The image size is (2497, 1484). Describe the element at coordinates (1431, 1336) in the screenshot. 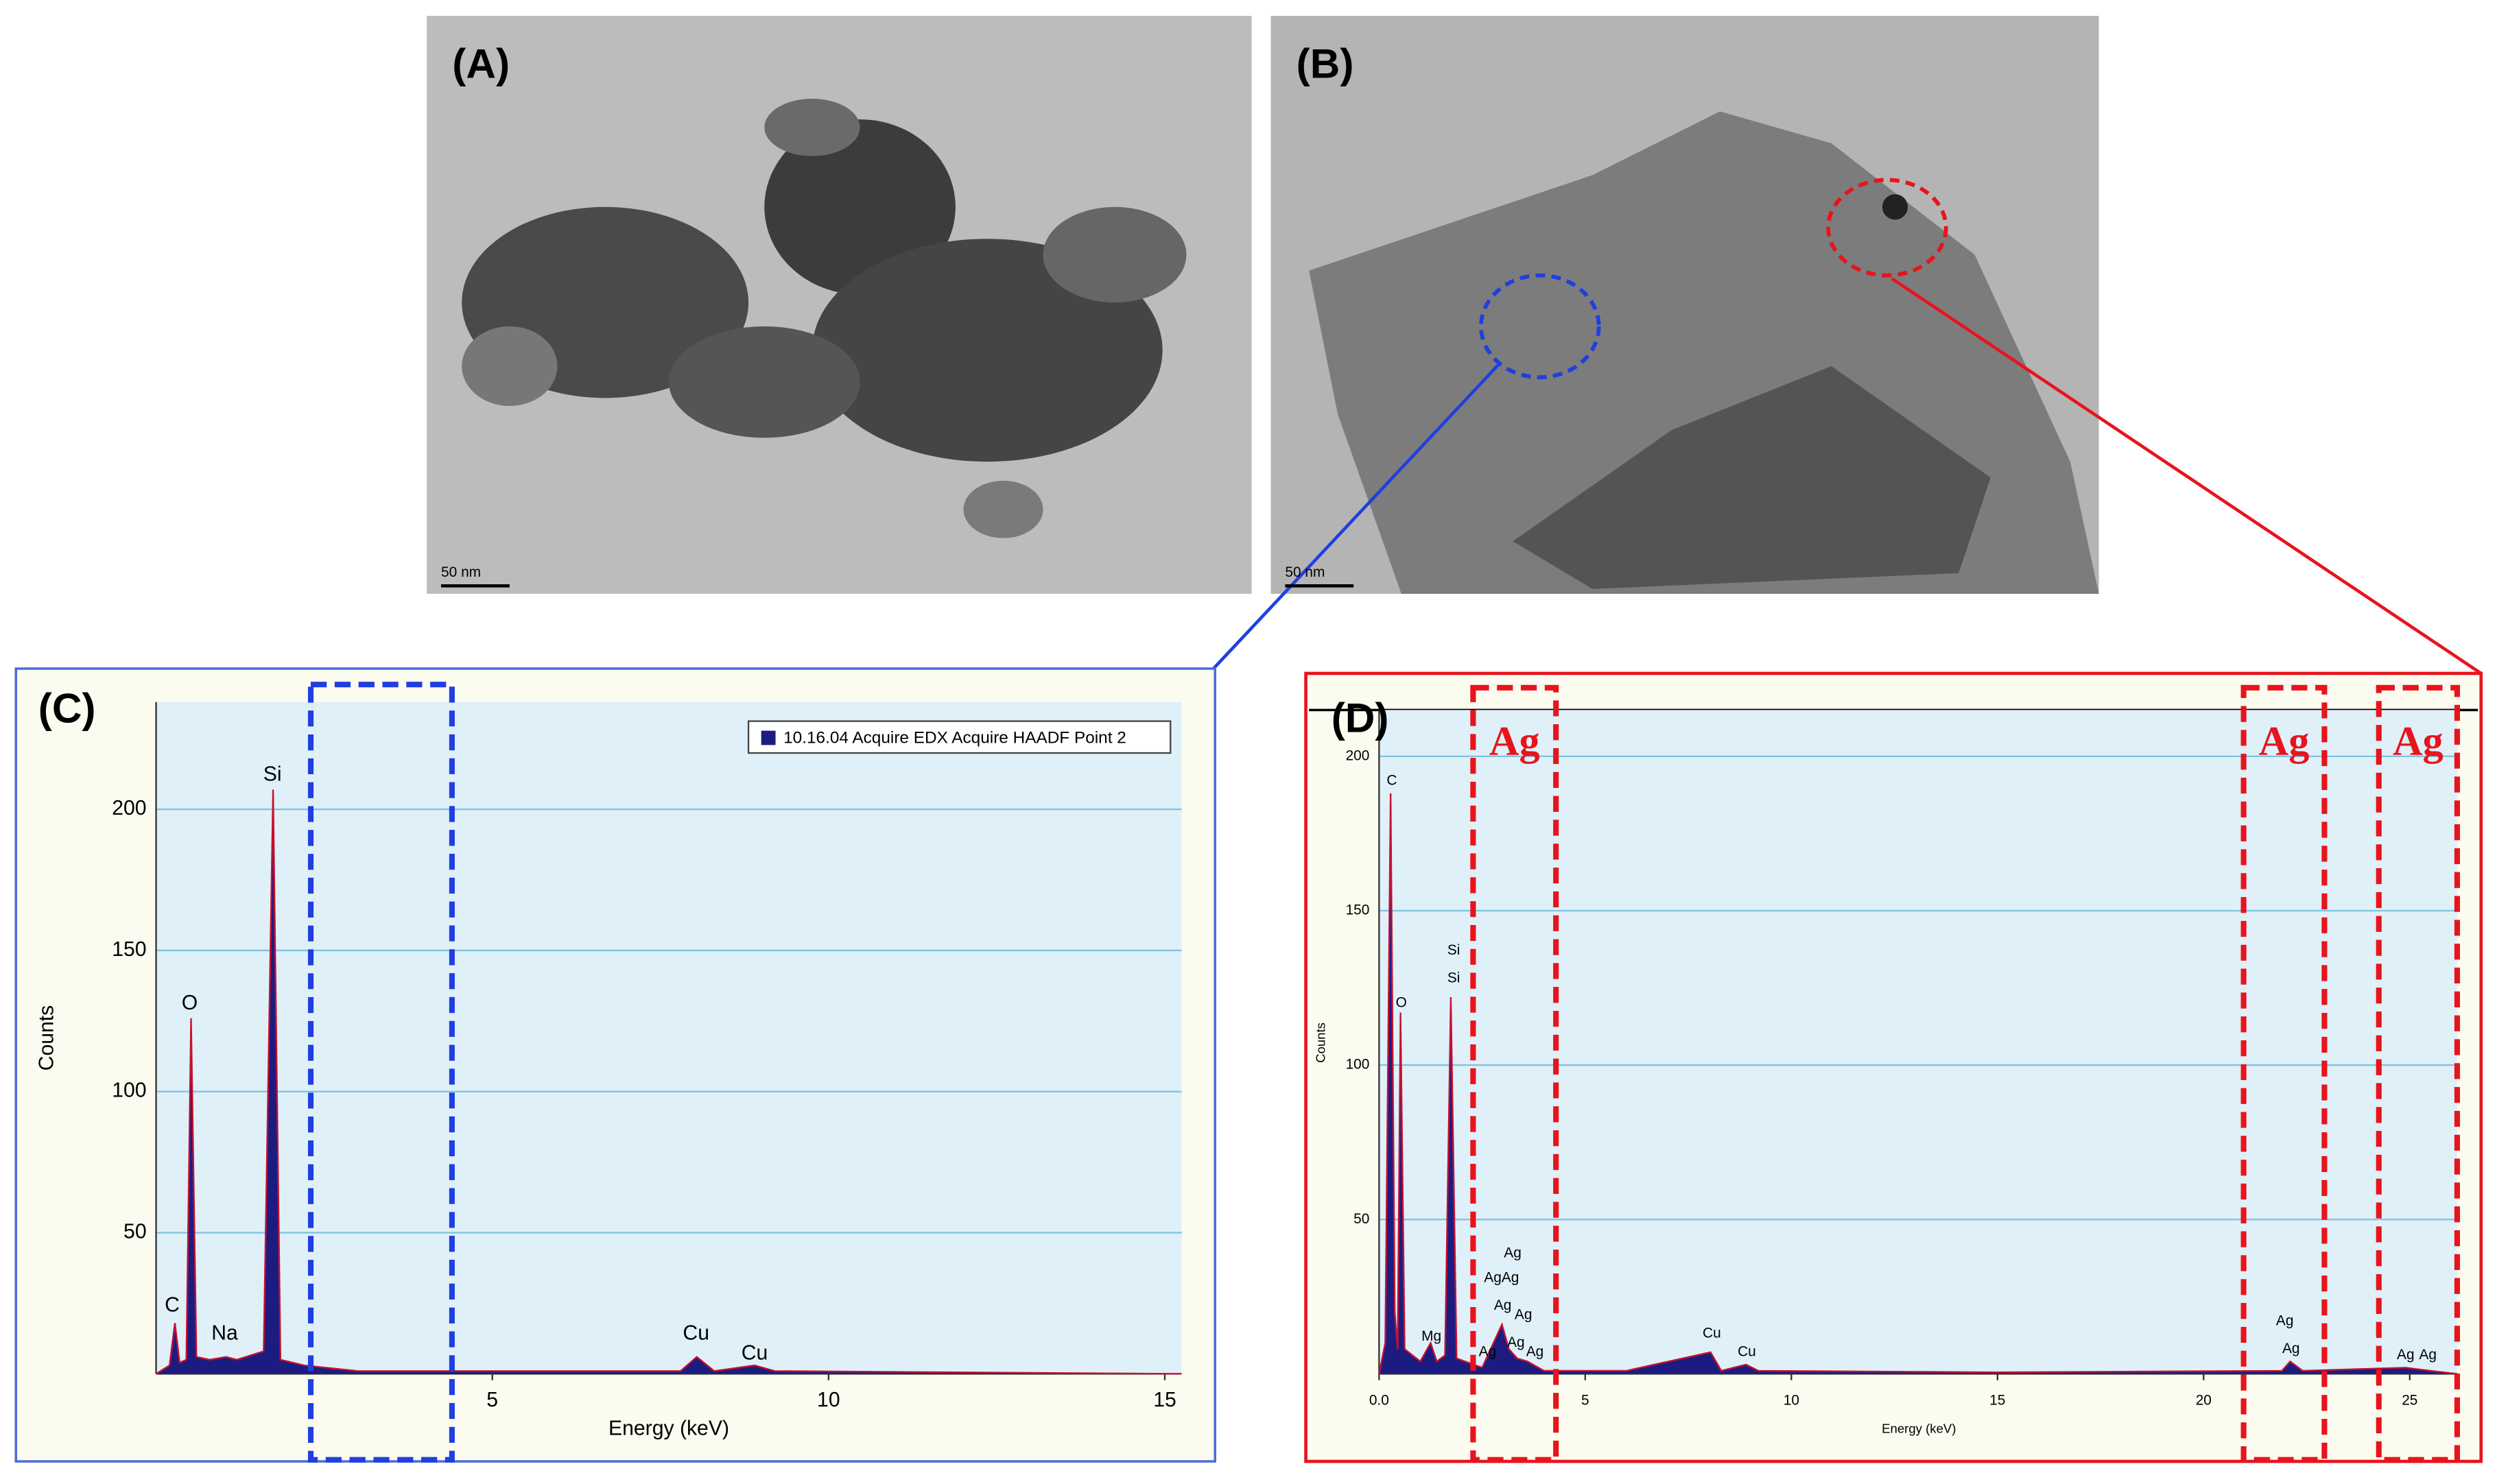

I see `peak-label: Mg` at that location.